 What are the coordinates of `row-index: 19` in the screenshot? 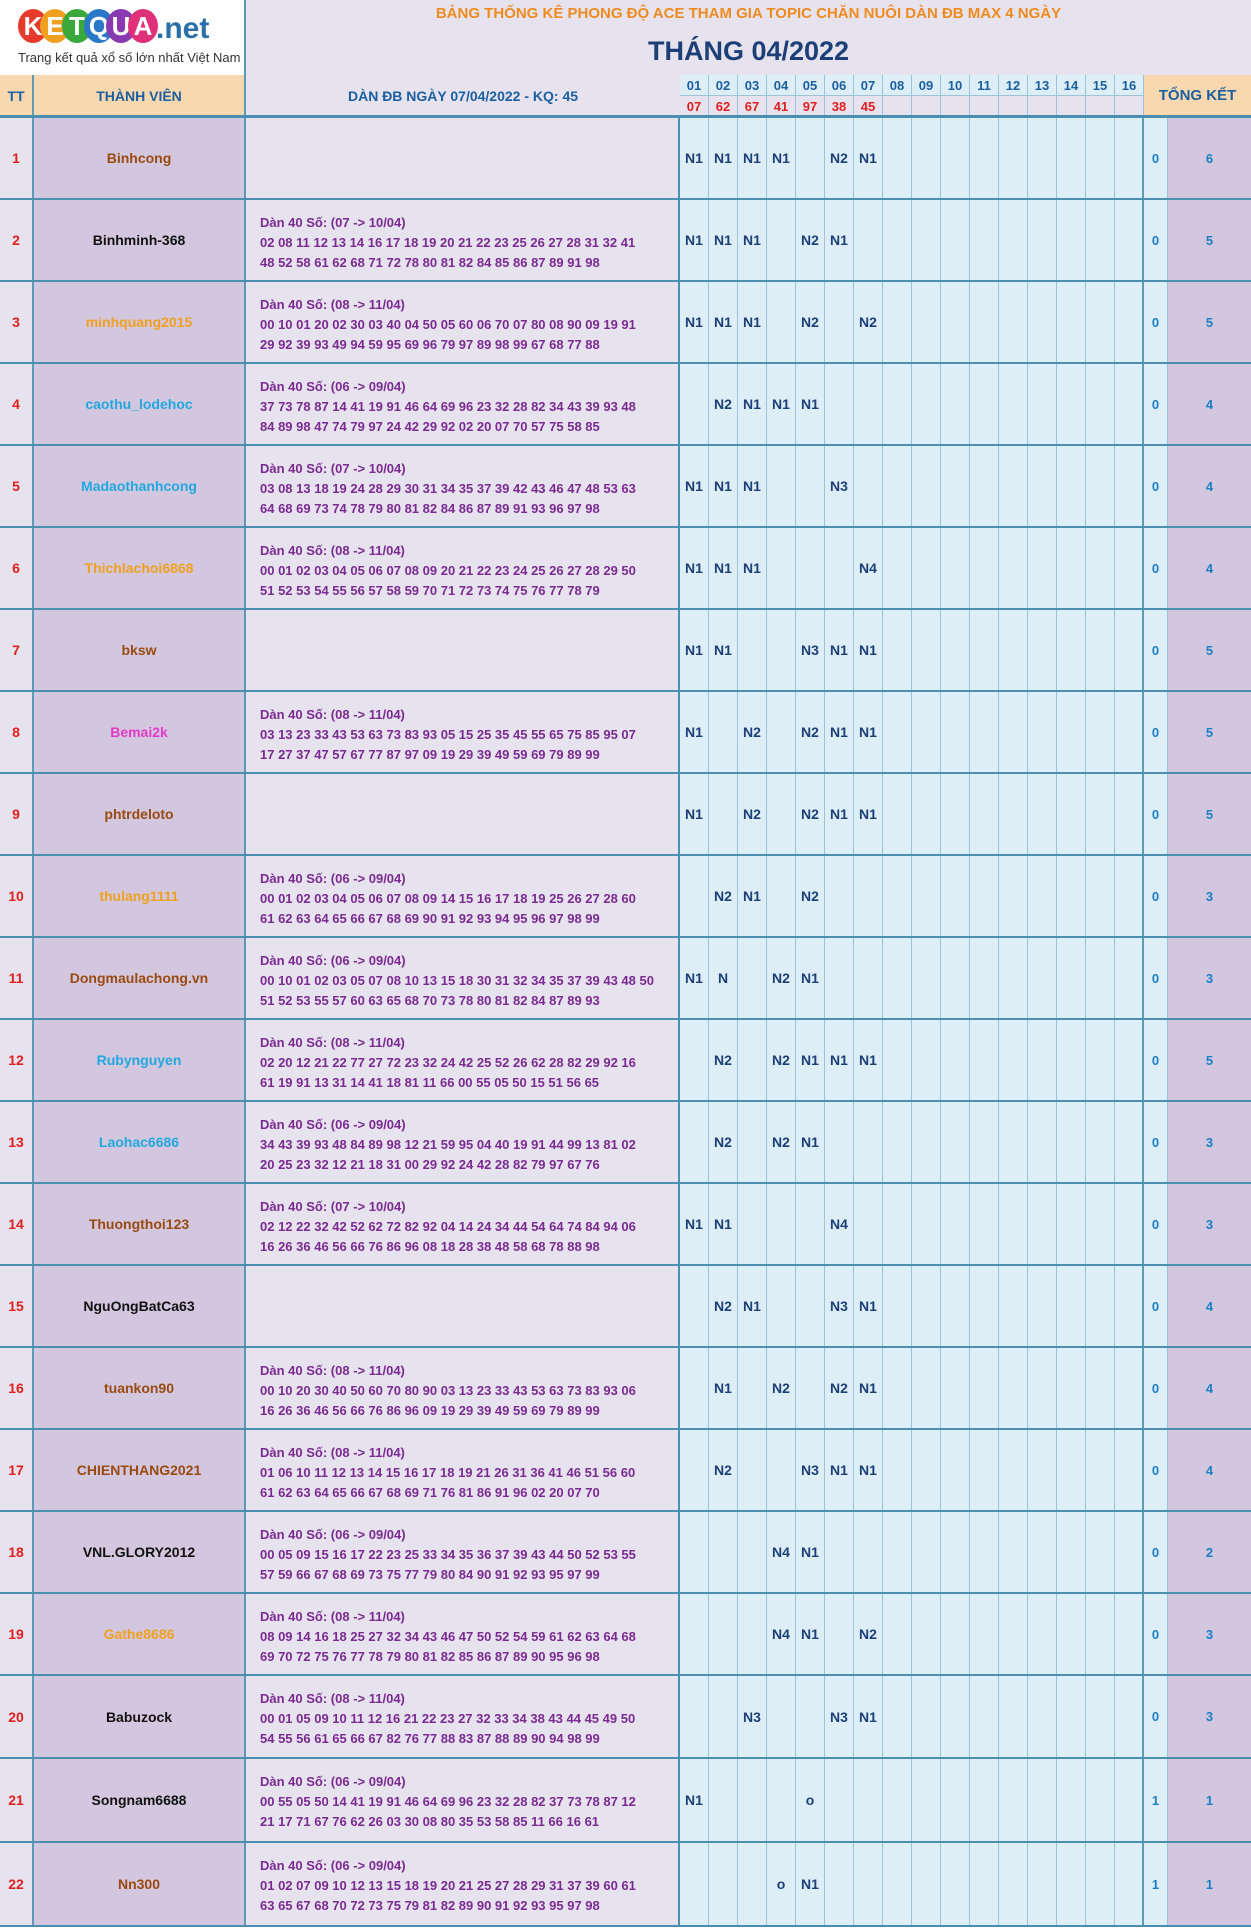 It's located at (16, 1634).